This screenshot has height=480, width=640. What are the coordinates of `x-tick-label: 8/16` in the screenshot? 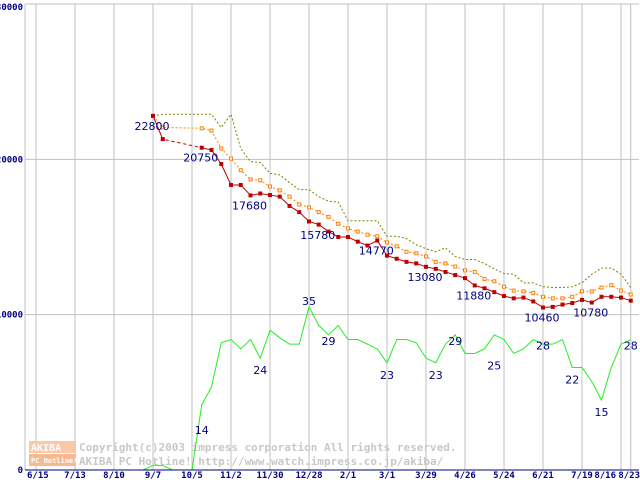 It's located at (605, 475).